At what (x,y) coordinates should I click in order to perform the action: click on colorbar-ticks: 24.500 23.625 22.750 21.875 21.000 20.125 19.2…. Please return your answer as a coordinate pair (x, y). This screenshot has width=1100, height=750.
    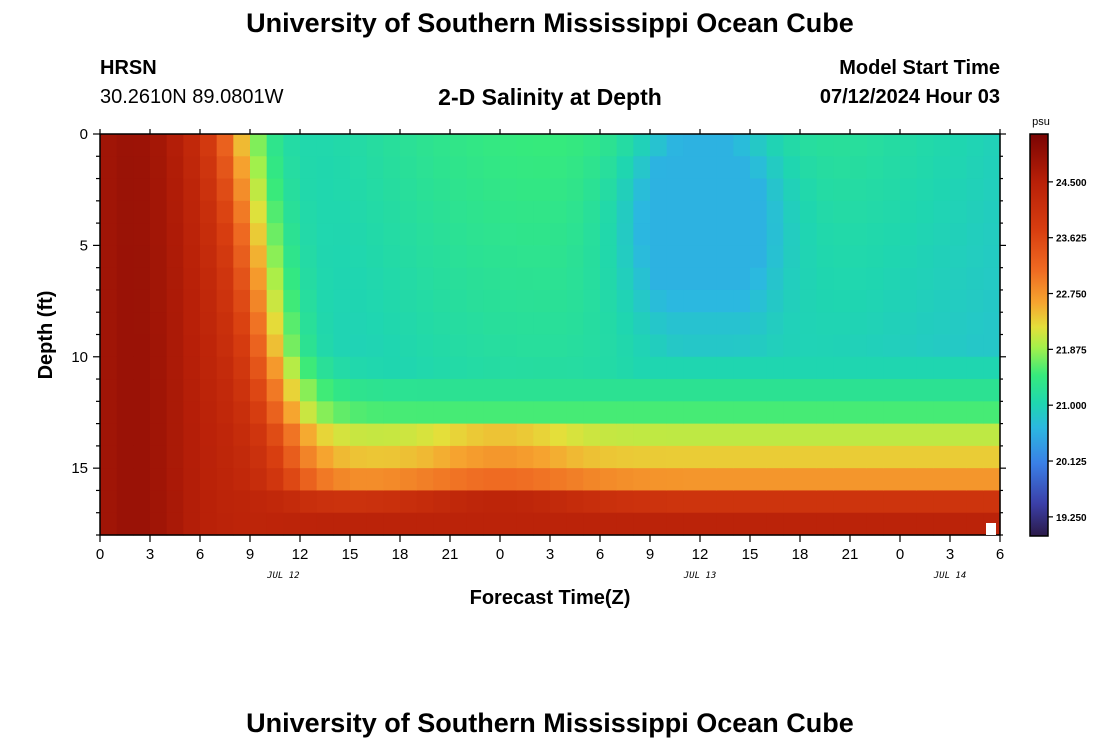
    Looking at the image, I should click on (1067, 351).